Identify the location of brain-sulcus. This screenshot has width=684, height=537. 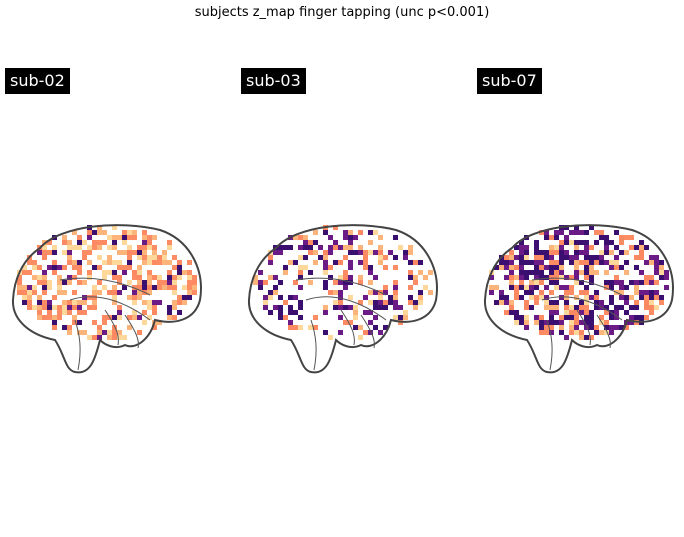
(77, 345).